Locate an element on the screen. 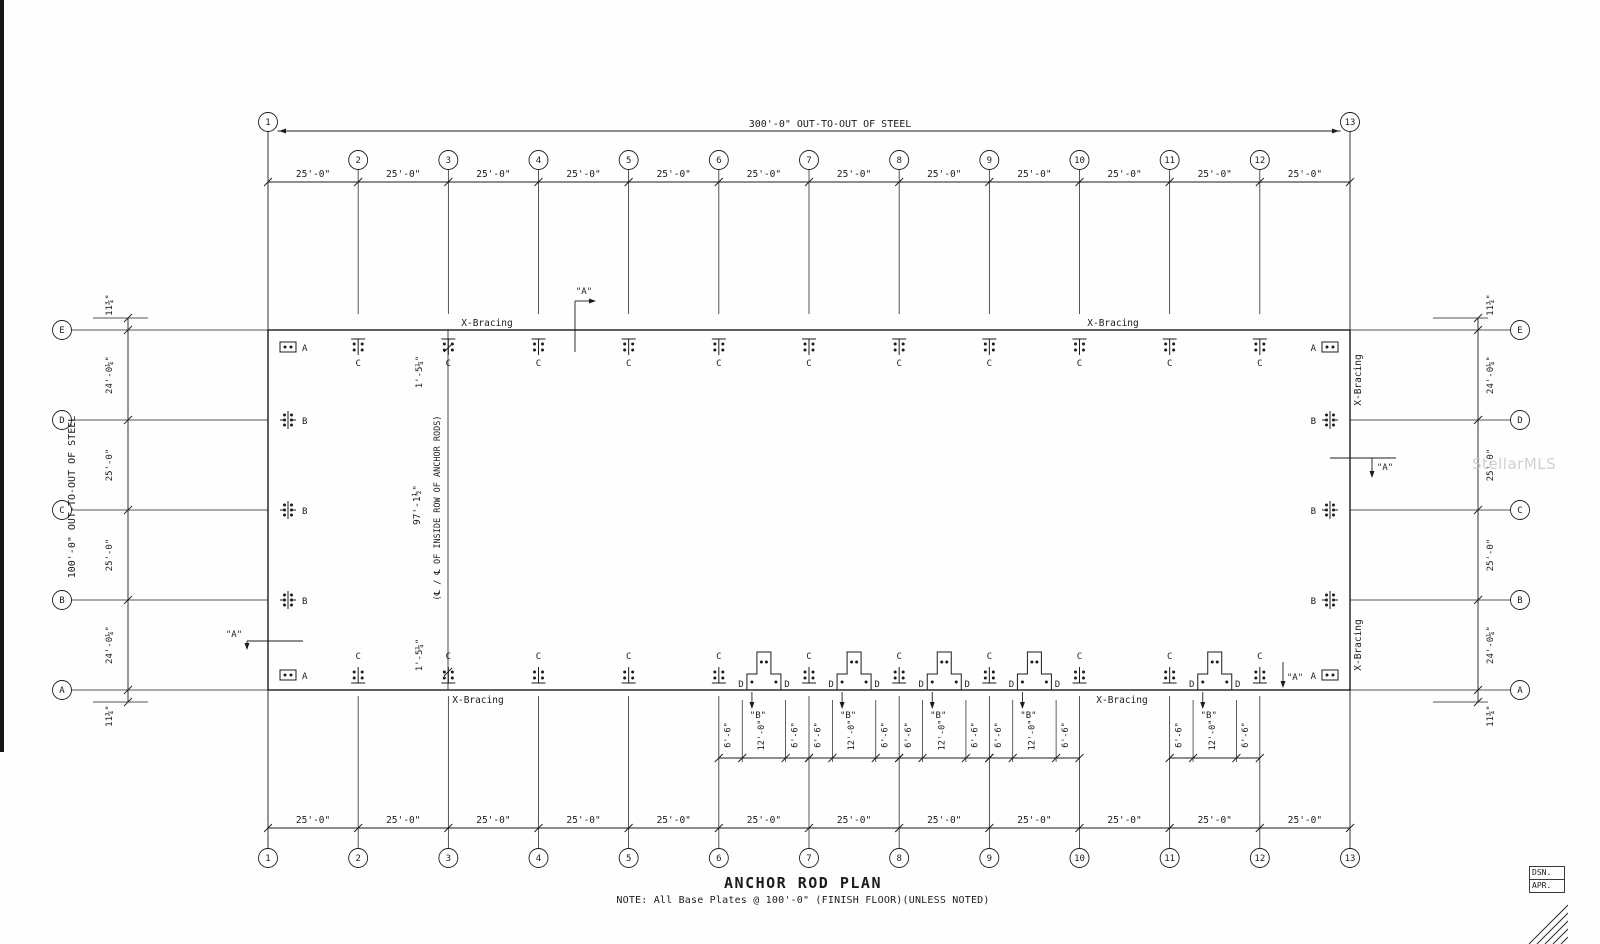 The image size is (1600, 944). grid-row-A-right-label: A is located at coordinates (1520, 691).